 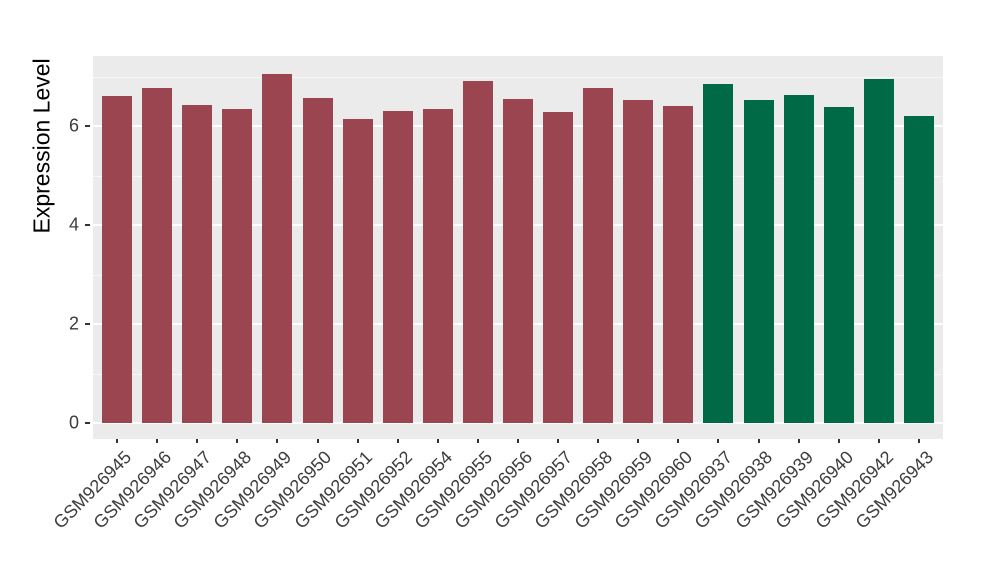 What do you see at coordinates (357, 271) in the screenshot?
I see `bar-GSM926951` at bounding box center [357, 271].